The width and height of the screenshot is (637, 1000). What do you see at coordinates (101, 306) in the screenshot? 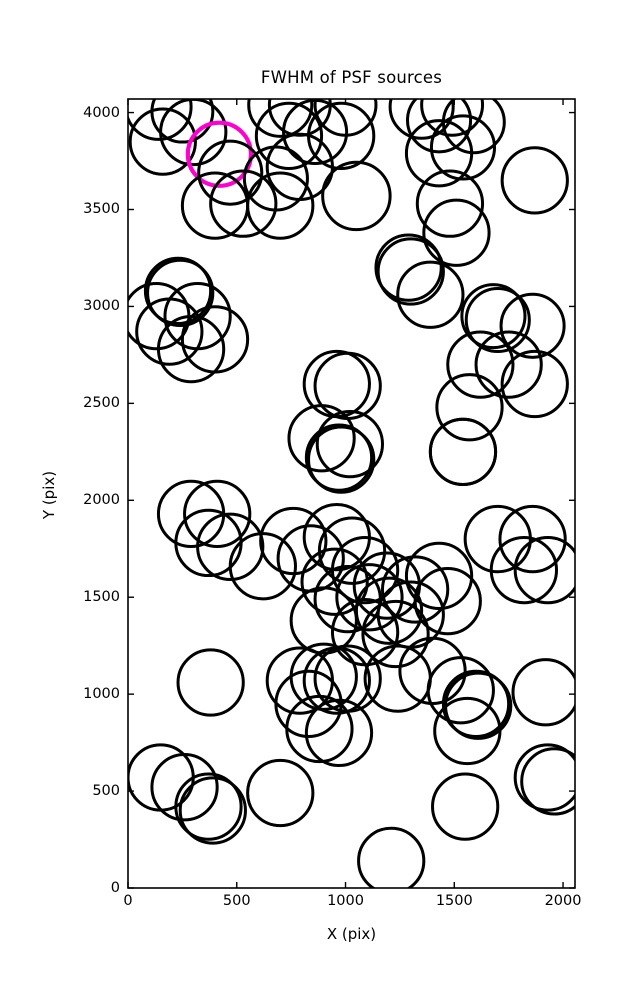
I see `y-tick-label: 3000` at bounding box center [101, 306].